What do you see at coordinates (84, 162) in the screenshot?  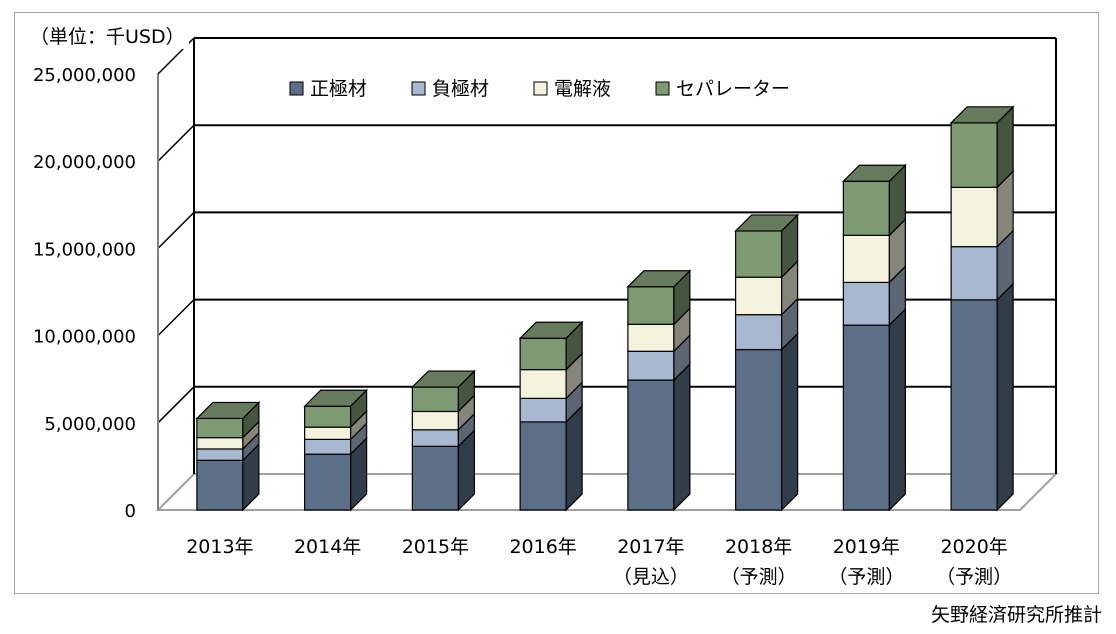 I see `y-tick-label: 20,000,000` at bounding box center [84, 162].